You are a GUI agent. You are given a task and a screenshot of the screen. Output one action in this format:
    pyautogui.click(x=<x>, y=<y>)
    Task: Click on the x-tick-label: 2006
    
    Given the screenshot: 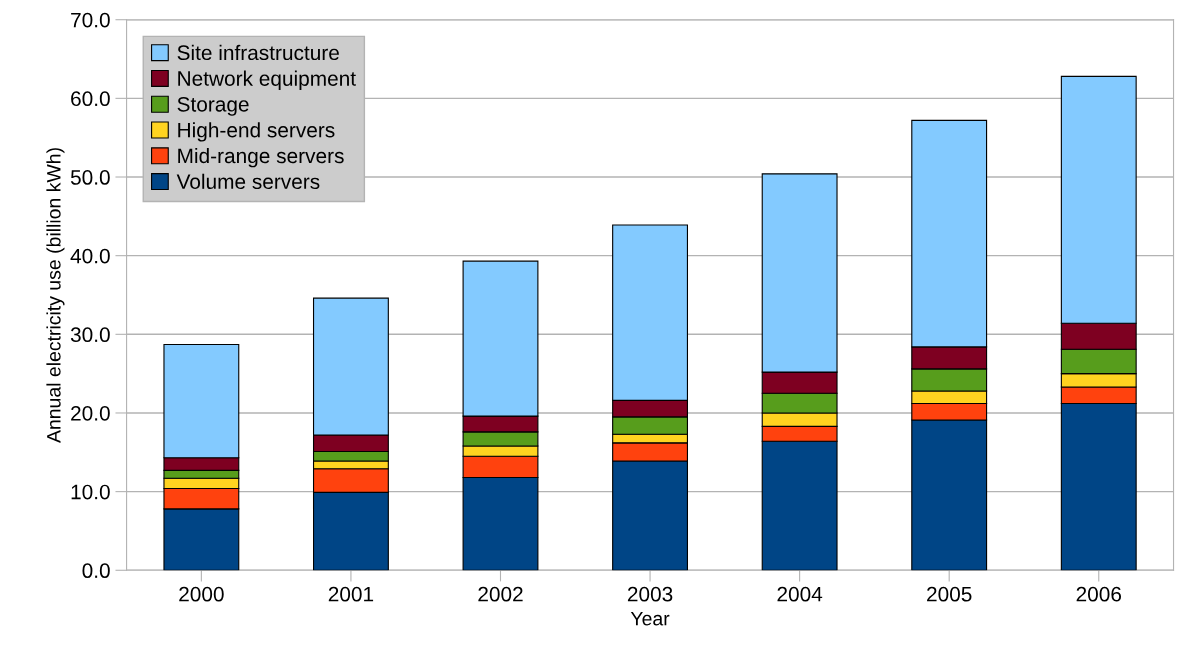 What is the action you would take?
    pyautogui.click(x=1099, y=594)
    